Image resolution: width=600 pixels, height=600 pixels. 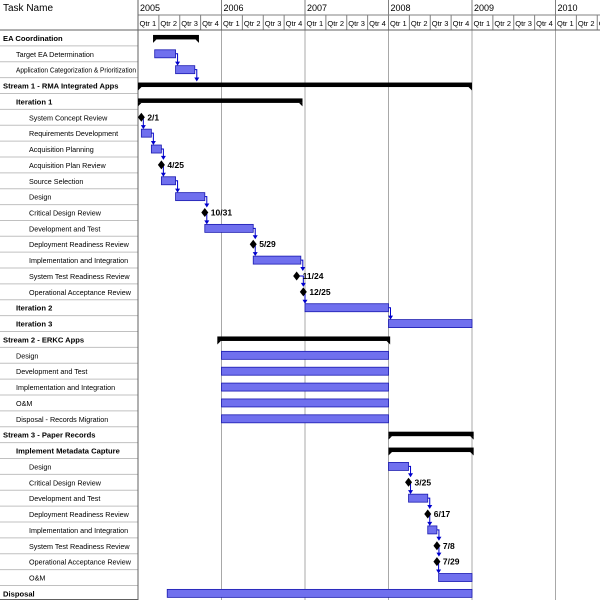 I want to click on milestone-date-label: 6/17, so click(x=442, y=514).